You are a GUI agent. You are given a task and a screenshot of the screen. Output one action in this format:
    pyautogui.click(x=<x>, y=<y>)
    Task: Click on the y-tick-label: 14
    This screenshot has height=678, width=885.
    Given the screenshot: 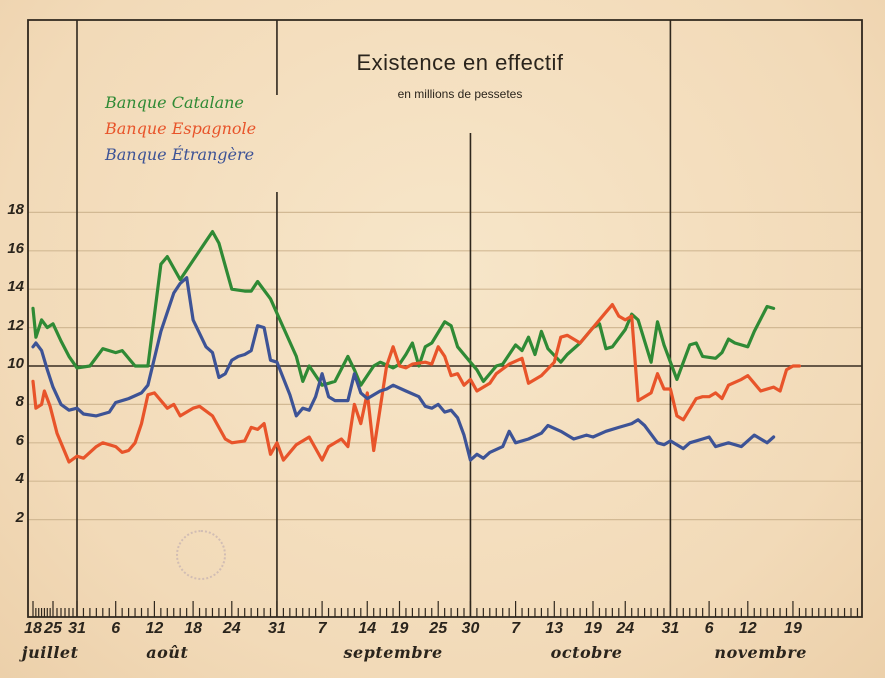 What is the action you would take?
    pyautogui.click(x=15, y=287)
    